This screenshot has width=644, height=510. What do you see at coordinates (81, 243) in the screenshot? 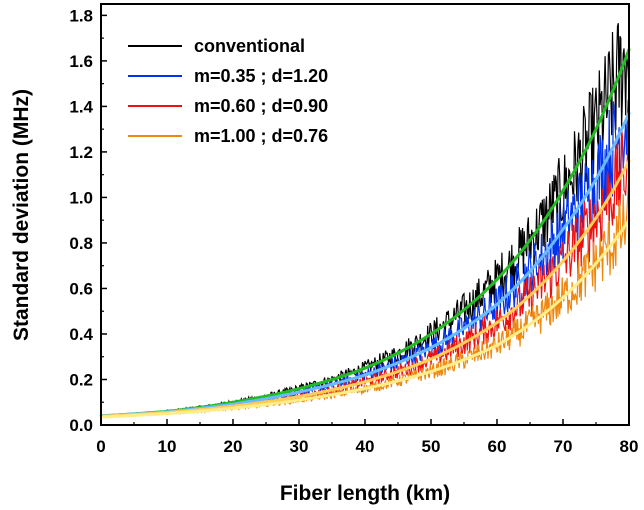
I see `y-tick-label: 0.8` at bounding box center [81, 243].